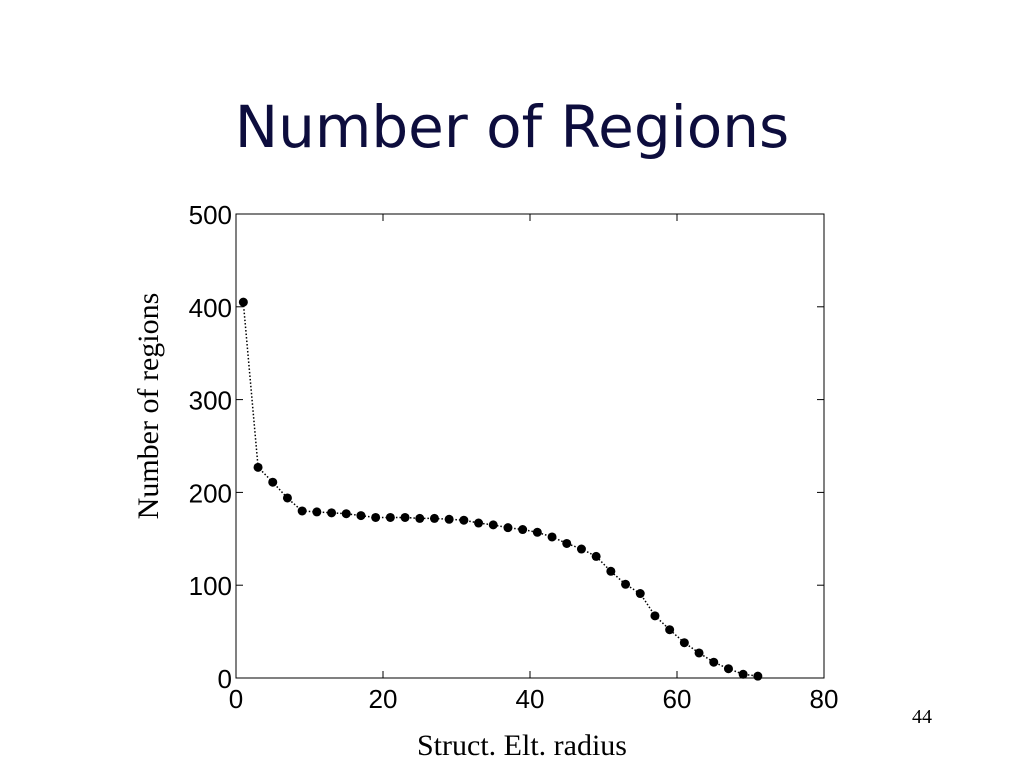 The width and height of the screenshot is (1024, 768). Describe the element at coordinates (512, 127) in the screenshot. I see `slide-title: Number of Regions` at that location.